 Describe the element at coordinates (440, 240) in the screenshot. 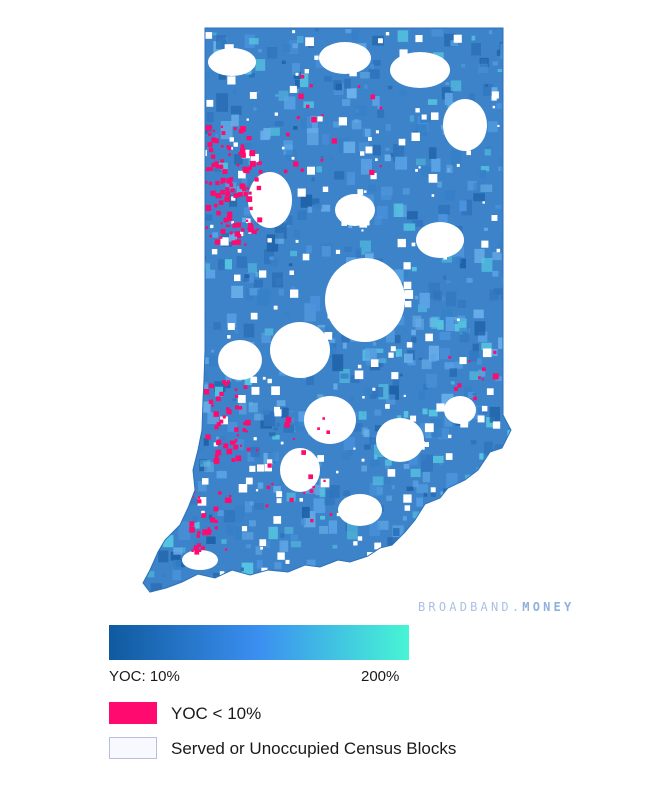

I see `served-area-muncie` at that location.